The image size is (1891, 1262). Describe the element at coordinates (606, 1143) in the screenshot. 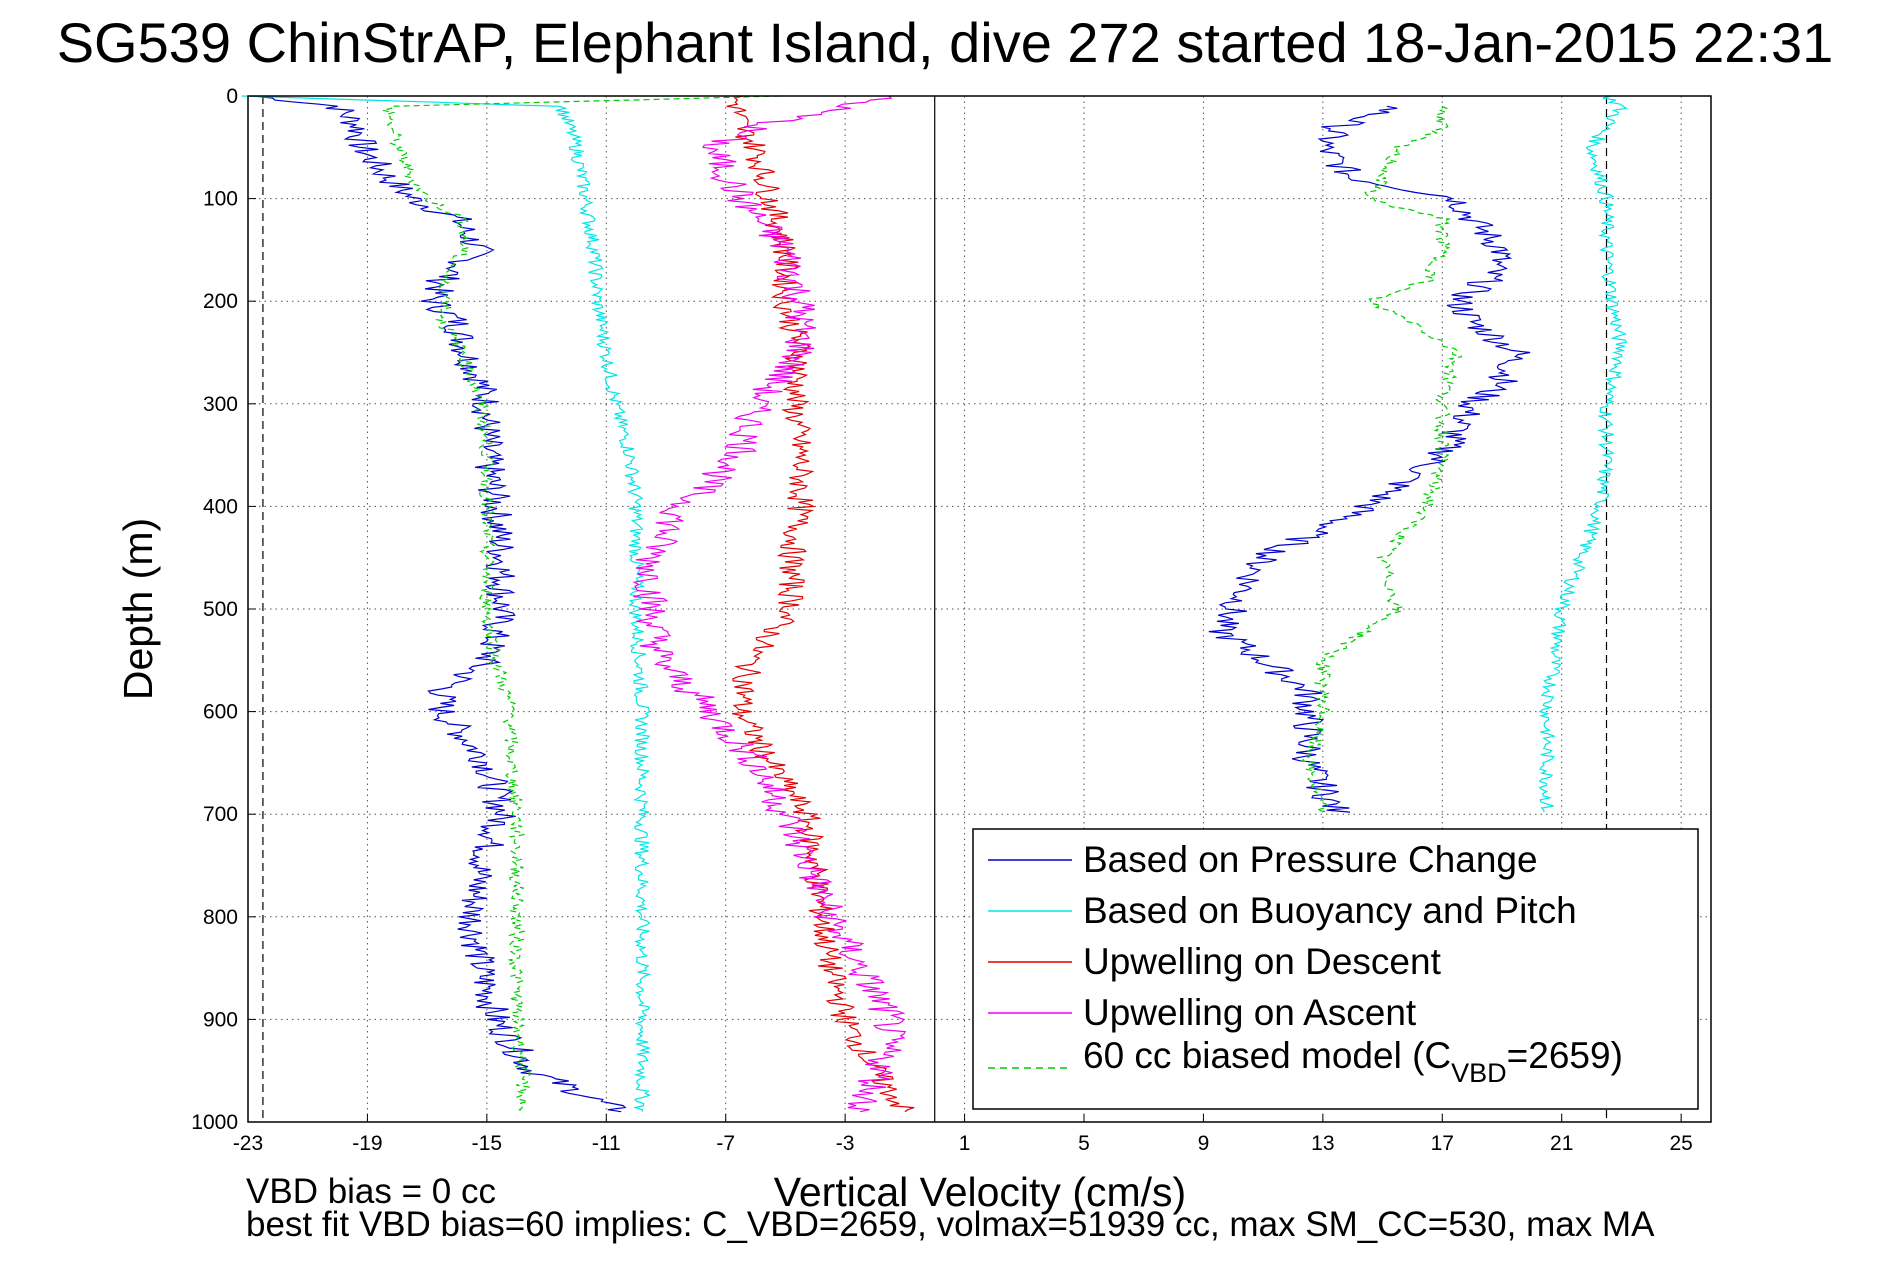

I see `x-tick-label: -11` at that location.